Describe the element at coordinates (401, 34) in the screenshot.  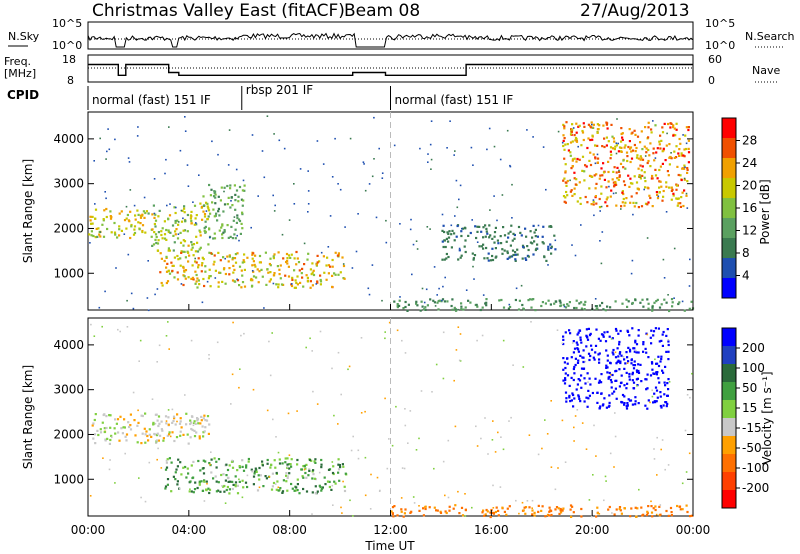
I see `noise-panel: N.Sky 10^5 10^0 10^5 10^0 N.Search` at that location.